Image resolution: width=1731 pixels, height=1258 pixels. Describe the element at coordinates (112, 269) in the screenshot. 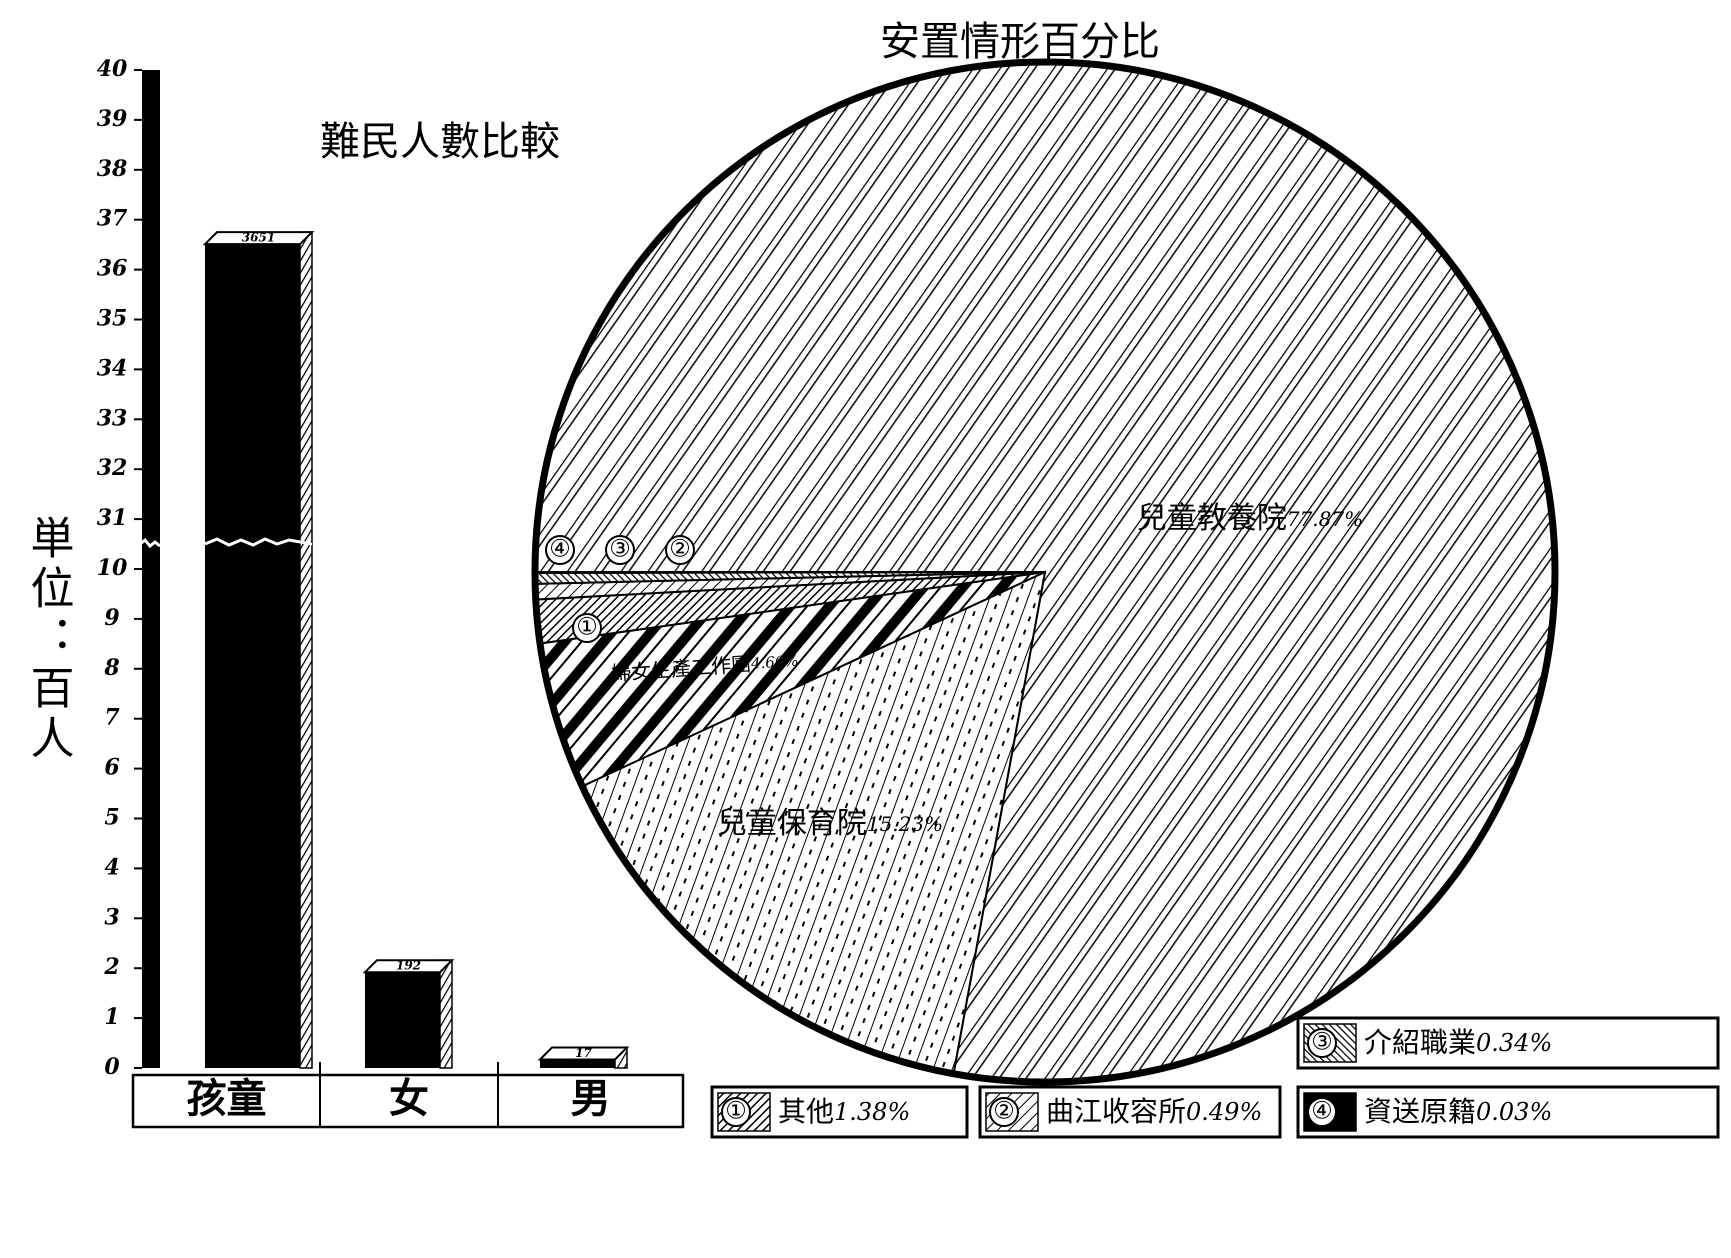

I see `y-tick-label: 36` at that location.